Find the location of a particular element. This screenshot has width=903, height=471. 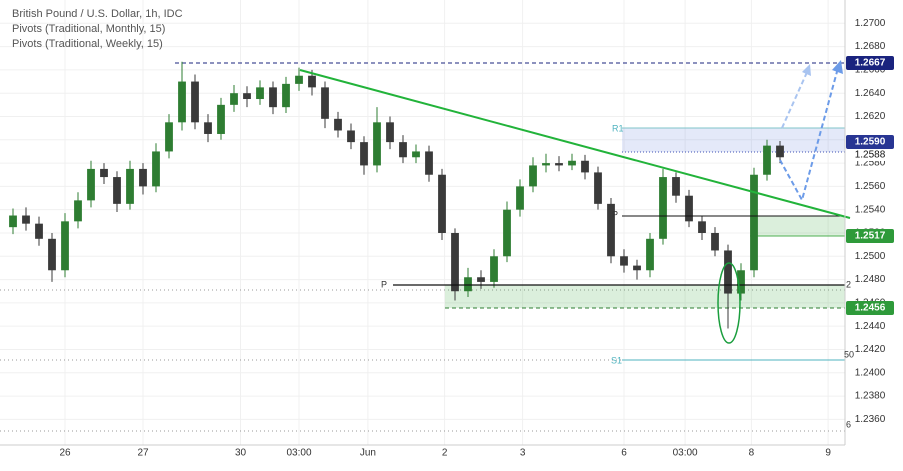

y-tick-label: 1.2660 is located at coordinates (870, 70).